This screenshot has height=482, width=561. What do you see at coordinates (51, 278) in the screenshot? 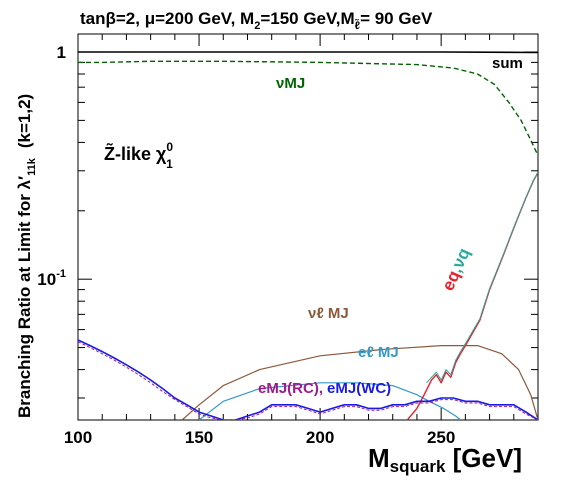
I see `y-tick-label: 10-1` at bounding box center [51, 278].